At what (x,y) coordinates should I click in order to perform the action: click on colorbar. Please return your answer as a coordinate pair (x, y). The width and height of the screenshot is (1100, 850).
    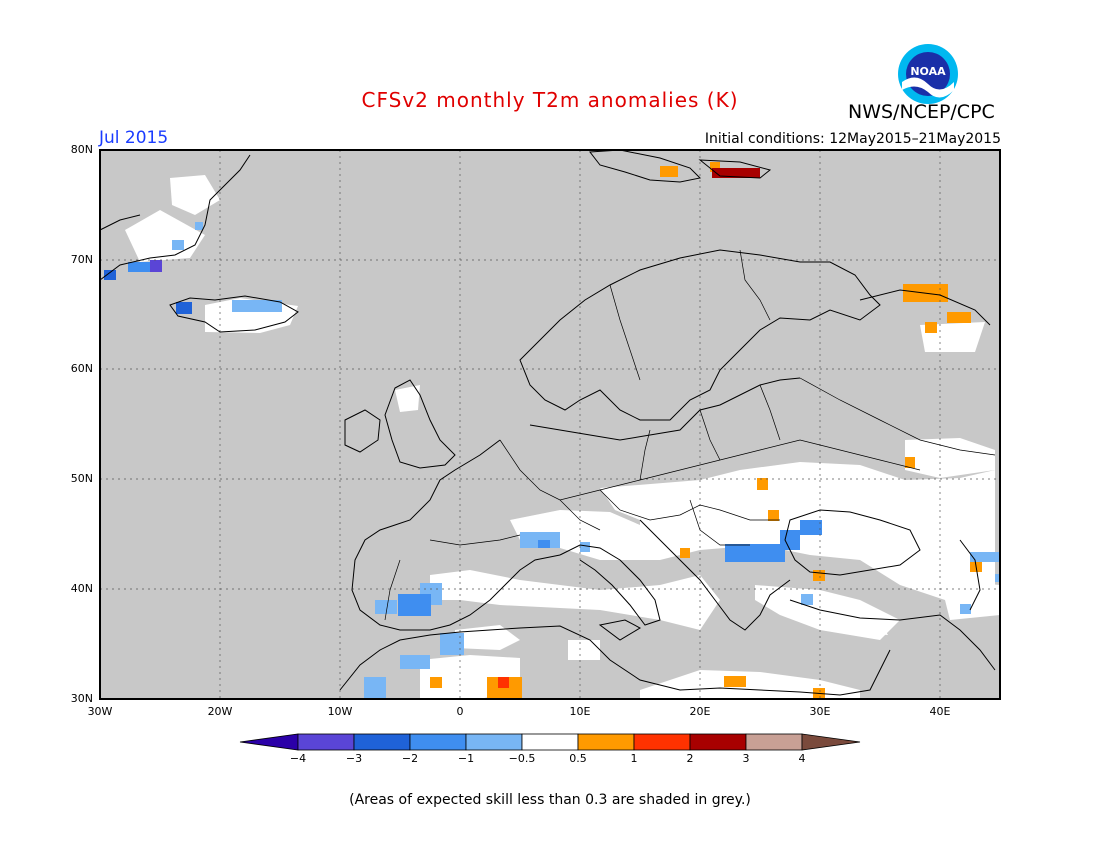
    Looking at the image, I should click on (550, 742).